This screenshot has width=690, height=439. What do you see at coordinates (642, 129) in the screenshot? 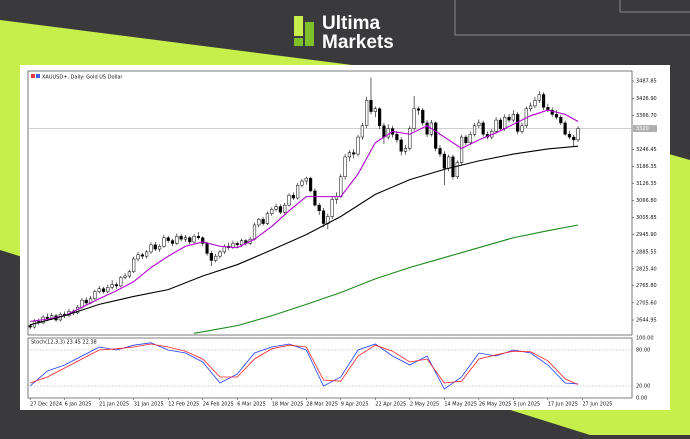
I see `last-price-label: 3320` at bounding box center [642, 129].